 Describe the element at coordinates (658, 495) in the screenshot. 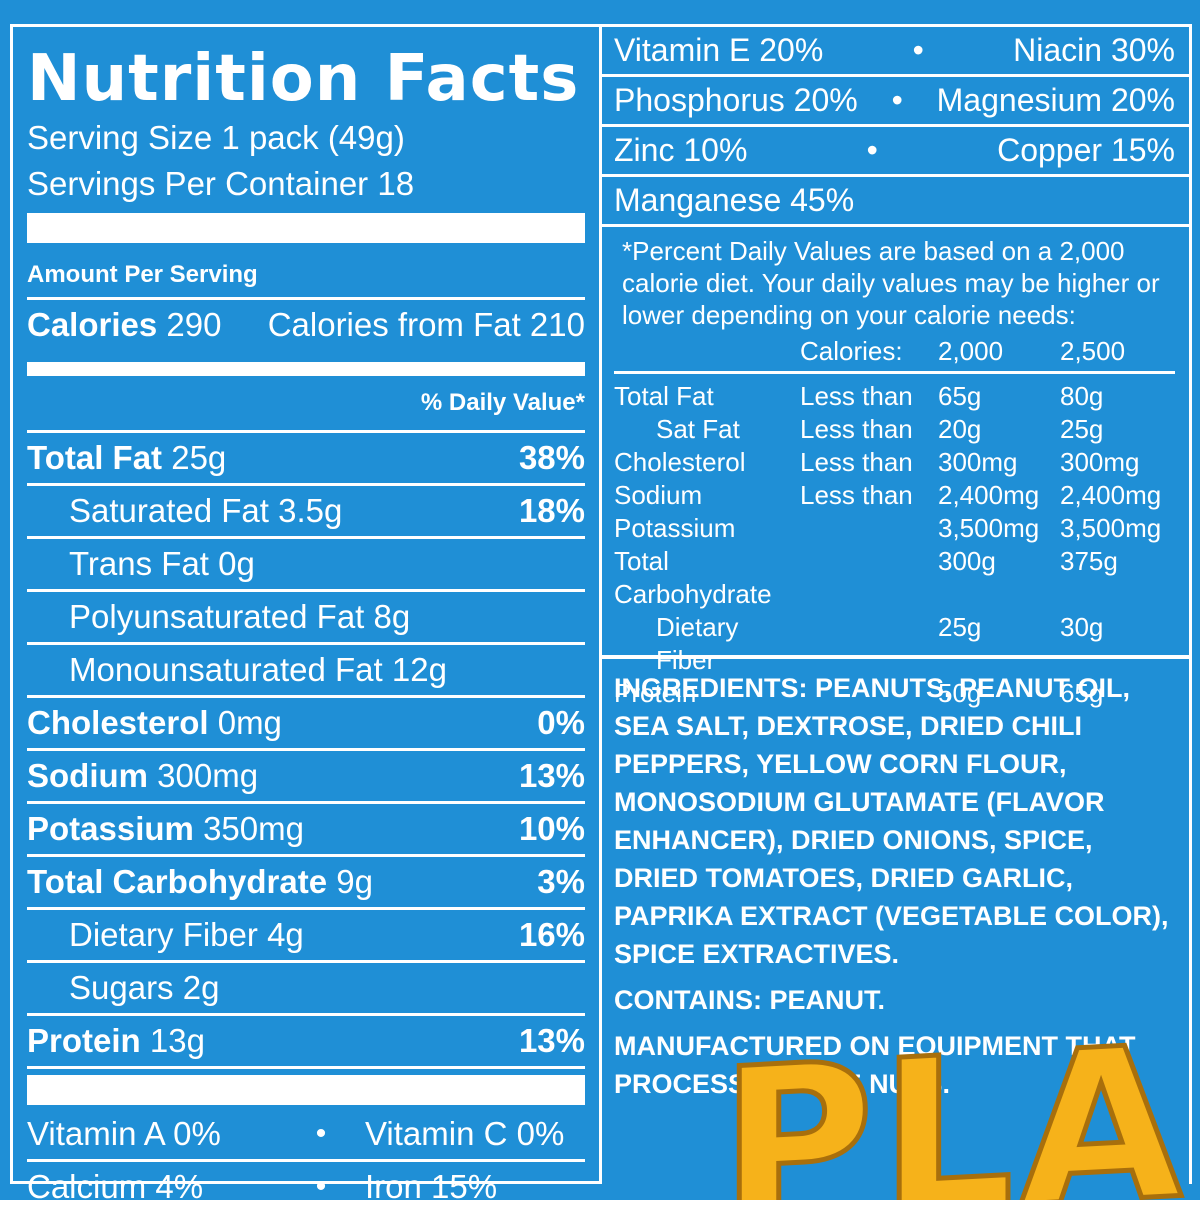

I see `dv-cell-name: Sodium` at that location.